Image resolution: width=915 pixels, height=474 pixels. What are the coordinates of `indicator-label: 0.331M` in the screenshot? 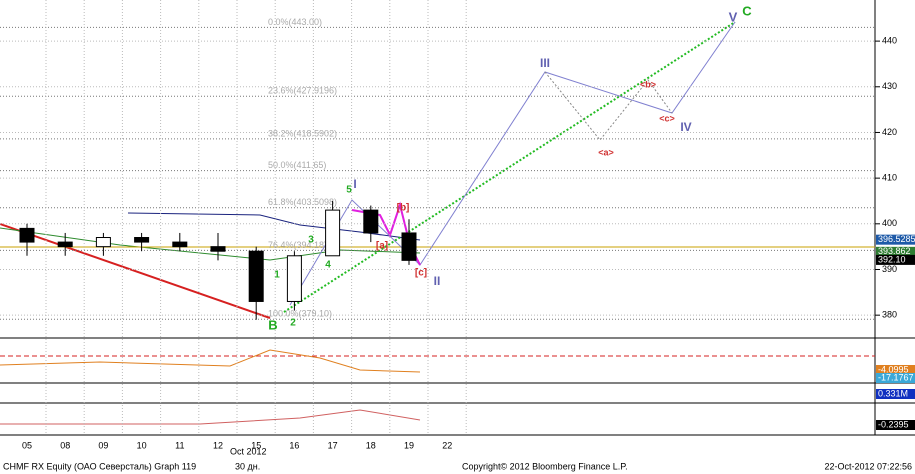 It's located at (893, 393).